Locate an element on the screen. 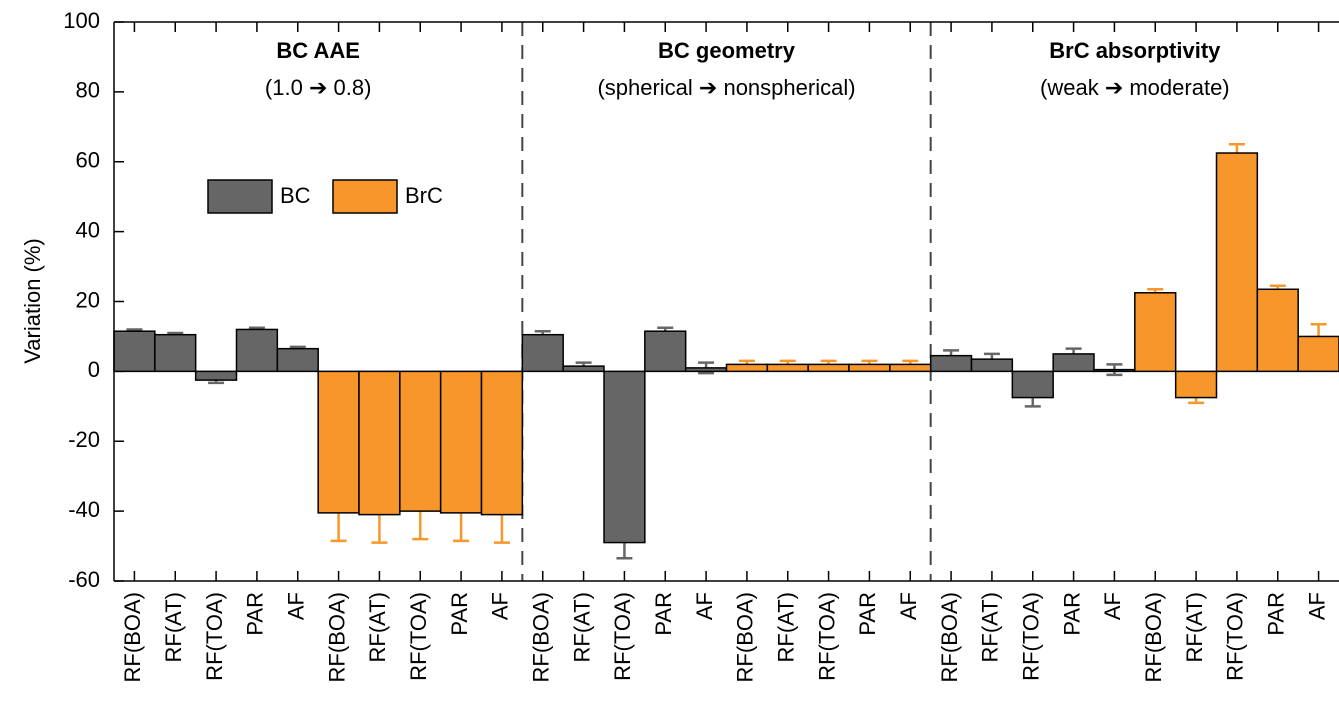  y-tick-label: -40 is located at coordinates (84, 509).